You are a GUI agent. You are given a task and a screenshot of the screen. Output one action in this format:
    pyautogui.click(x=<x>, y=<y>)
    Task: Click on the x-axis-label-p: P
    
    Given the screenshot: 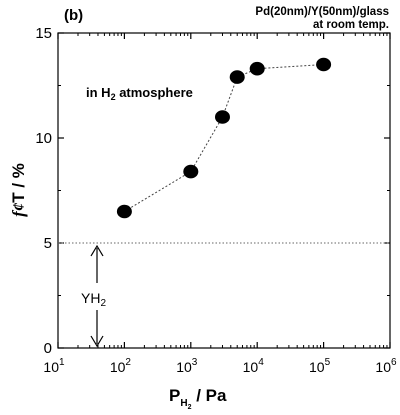 What is the action you would take?
    pyautogui.click(x=174, y=395)
    